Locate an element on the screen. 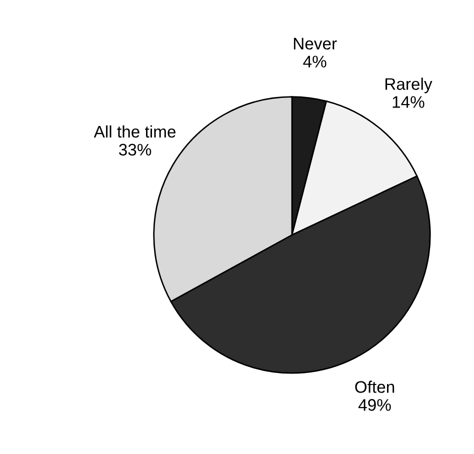 This screenshot has height=454, width=474. data-label: 14% is located at coordinates (408, 102).